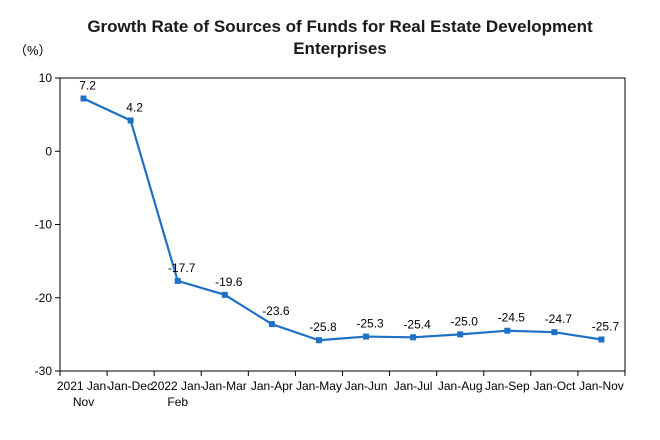  Describe the element at coordinates (554, 386) in the screenshot. I see `x-tick-label: Jan-Oct` at that location.